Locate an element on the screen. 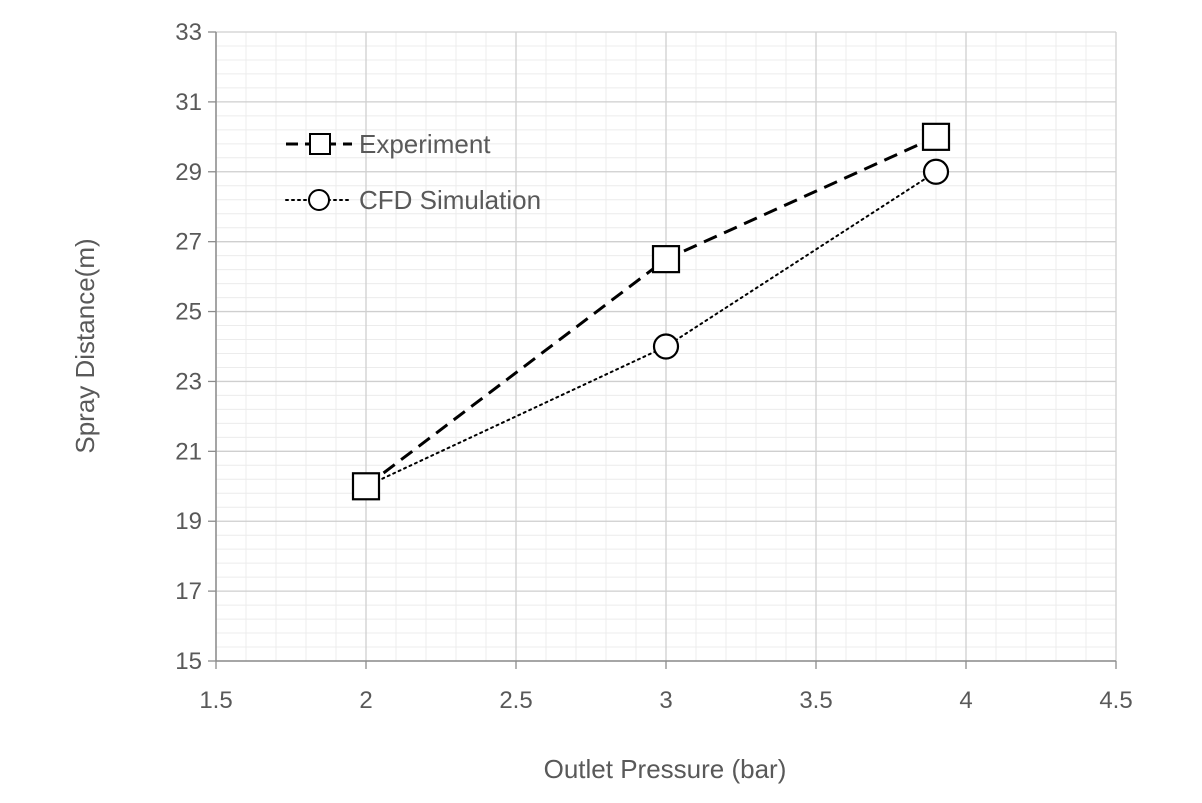 The width and height of the screenshot is (1202, 803). legend: Experiment CFD Simulation is located at coordinates (413, 172).